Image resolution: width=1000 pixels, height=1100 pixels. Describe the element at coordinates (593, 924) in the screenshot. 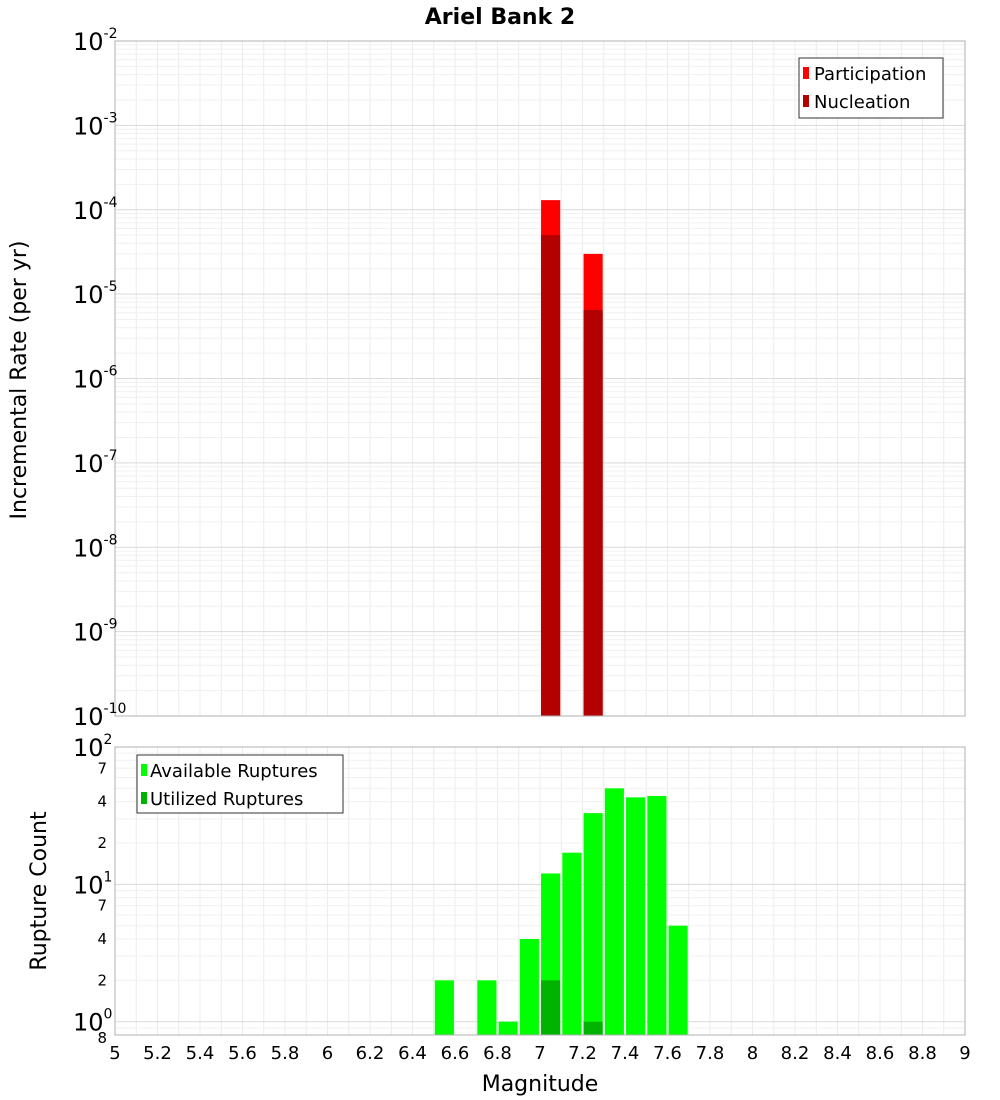

I see `bar-available-ruptures-m7.25` at that location.